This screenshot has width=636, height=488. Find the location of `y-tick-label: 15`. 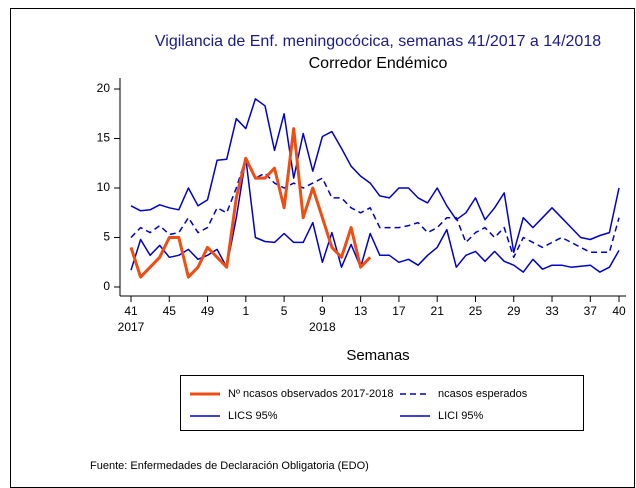

y-tick-label: 15 is located at coordinates (104, 138).